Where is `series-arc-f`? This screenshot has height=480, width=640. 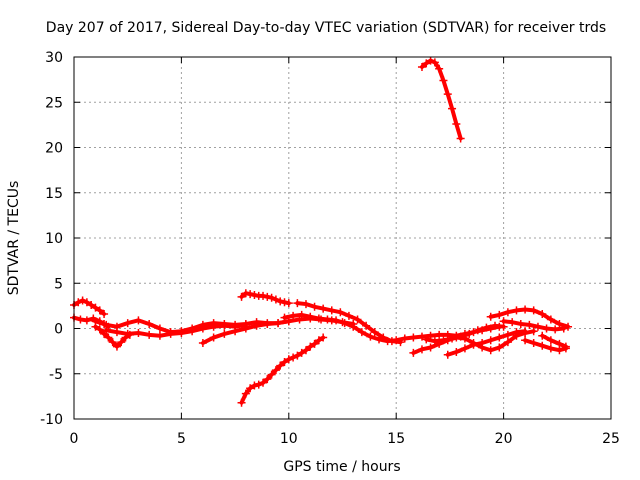
series-arc-f is located at coordinates (245, 332).